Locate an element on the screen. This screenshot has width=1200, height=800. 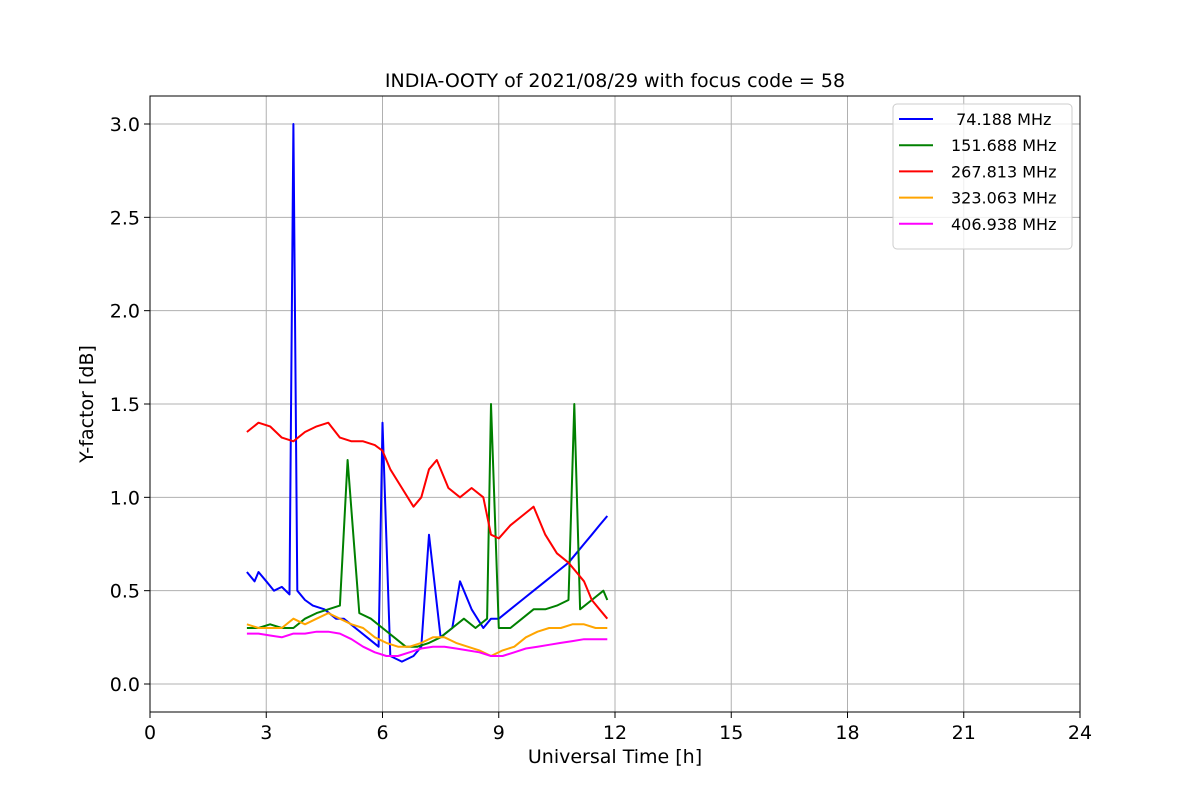
legend-label: 323.063 MHz is located at coordinates (1003, 198).